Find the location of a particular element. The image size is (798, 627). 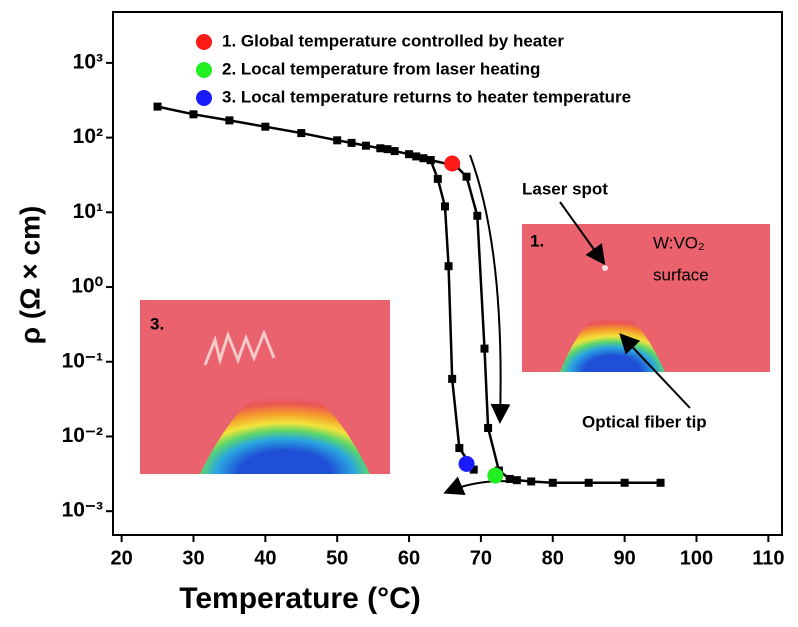

x-tick-label: 100 is located at coordinates (696, 558).